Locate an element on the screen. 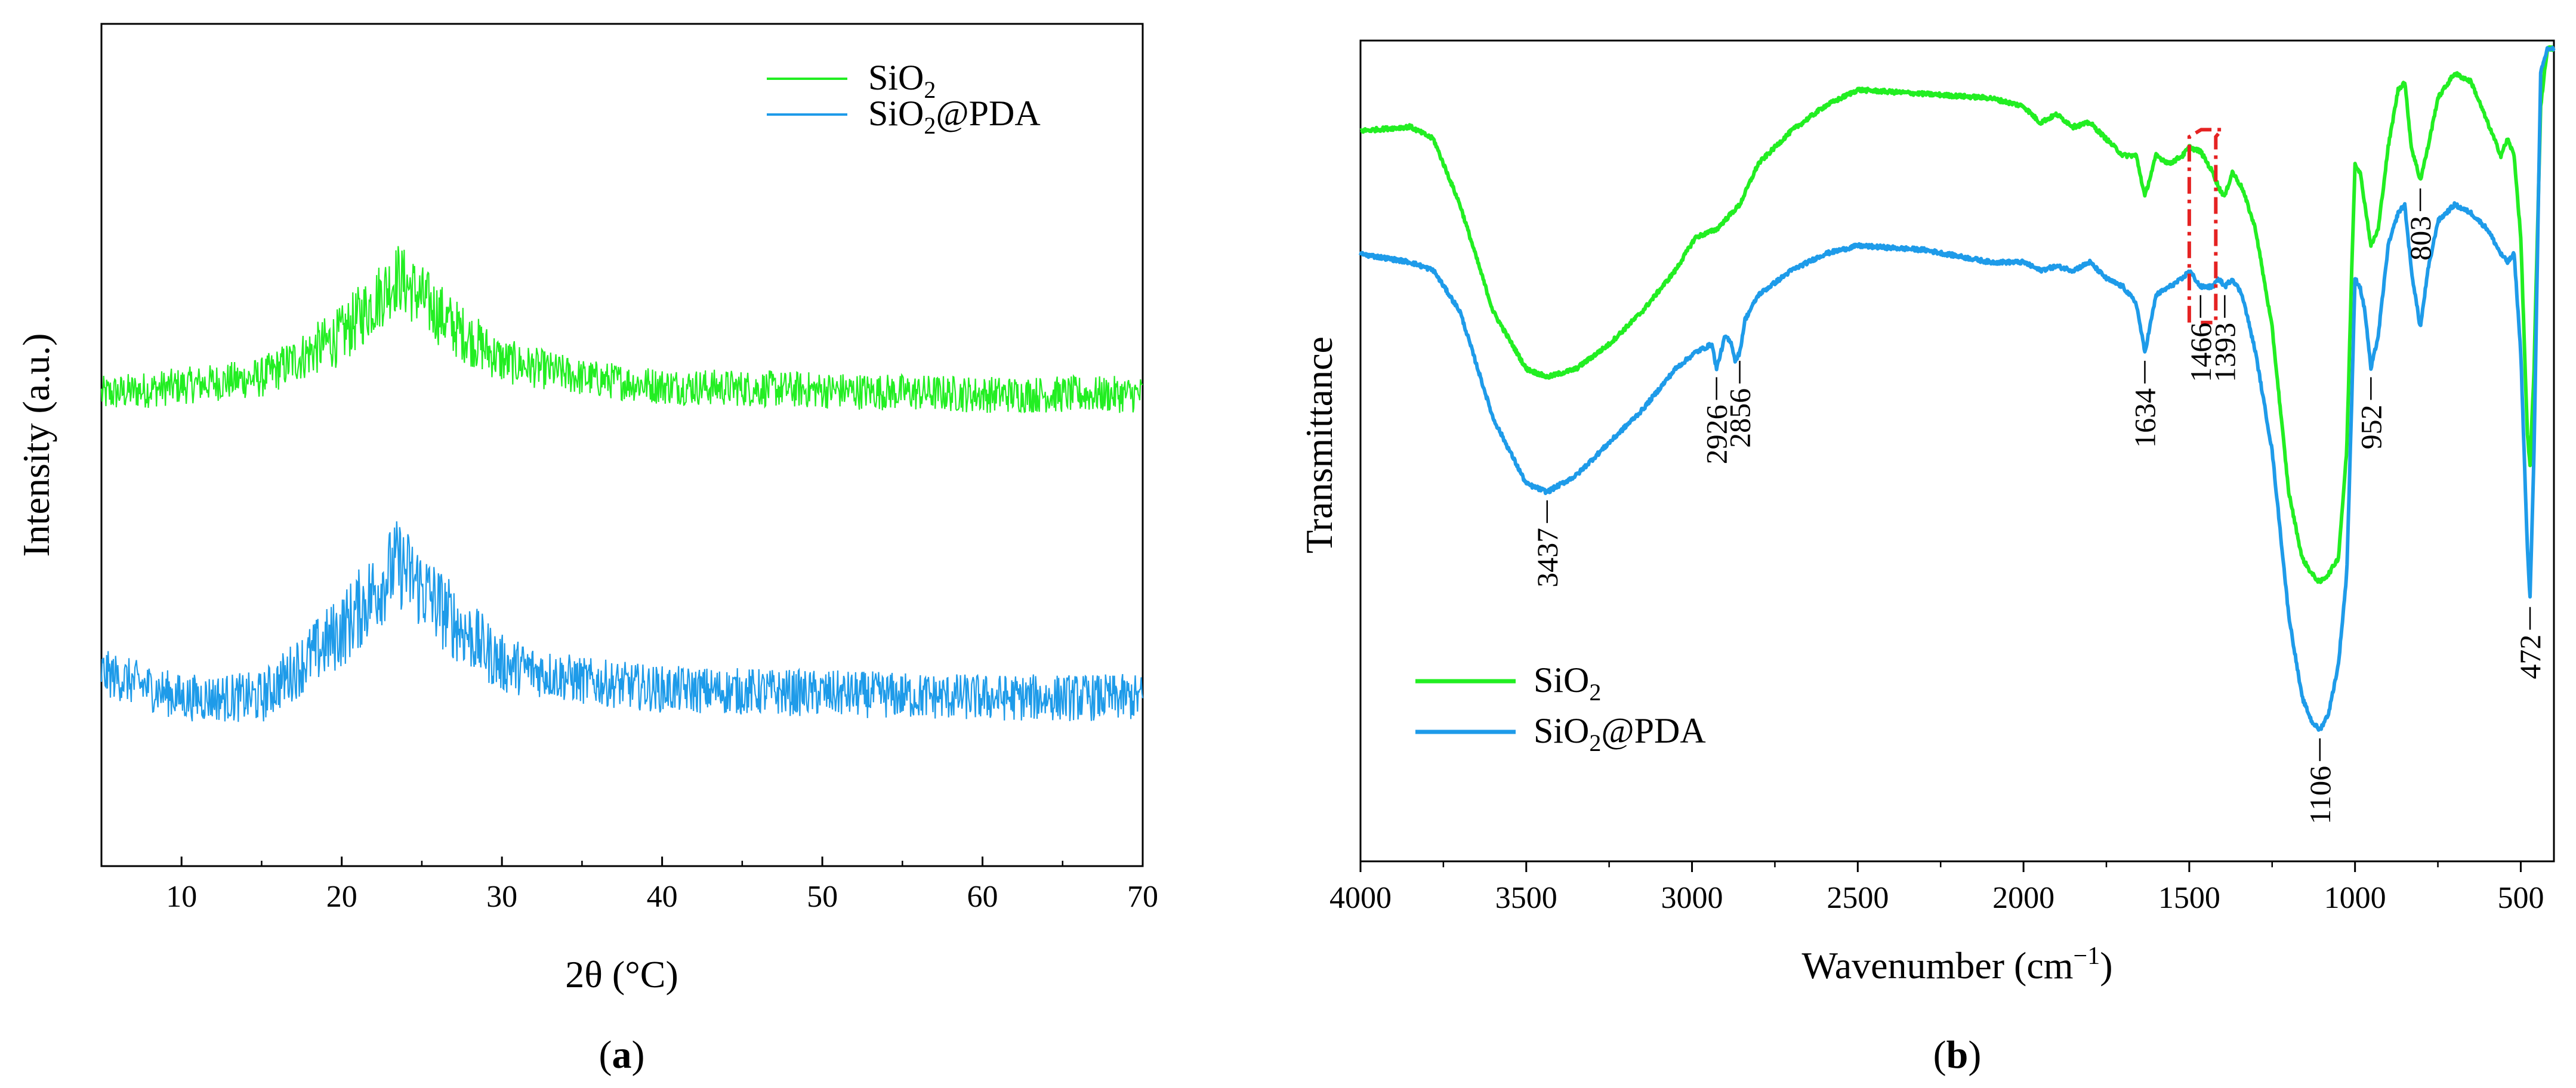 The height and width of the screenshot is (1088, 2576). x-ticks-b: 4000 3500 3000 2500 2000 1500 1000 500 is located at coordinates (1936, 888).